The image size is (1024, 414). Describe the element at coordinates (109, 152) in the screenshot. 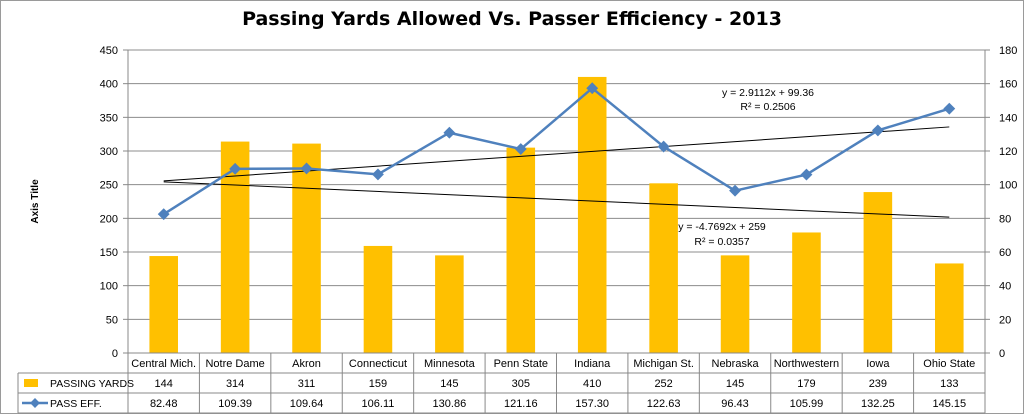

I see `left-axis-tick-label: 300` at that location.